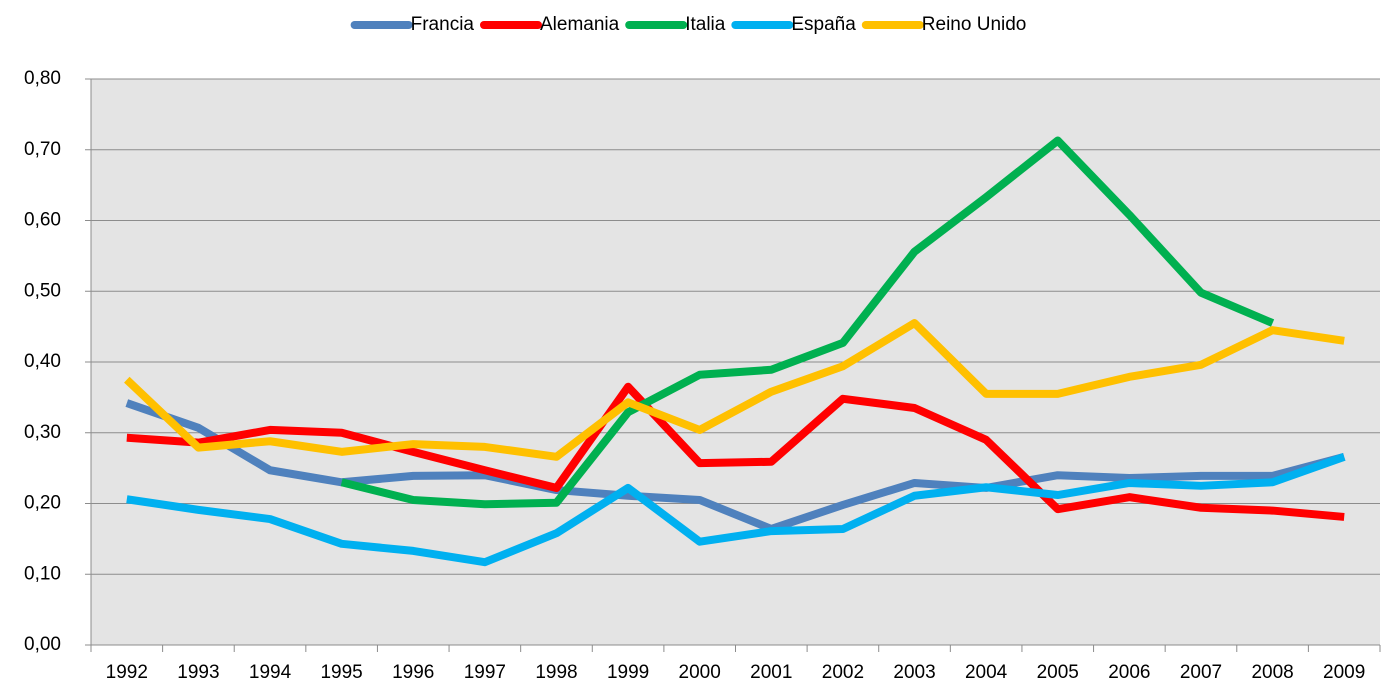  Describe the element at coordinates (1129, 672) in the screenshot. I see `x-tick-label: 2006` at that location.